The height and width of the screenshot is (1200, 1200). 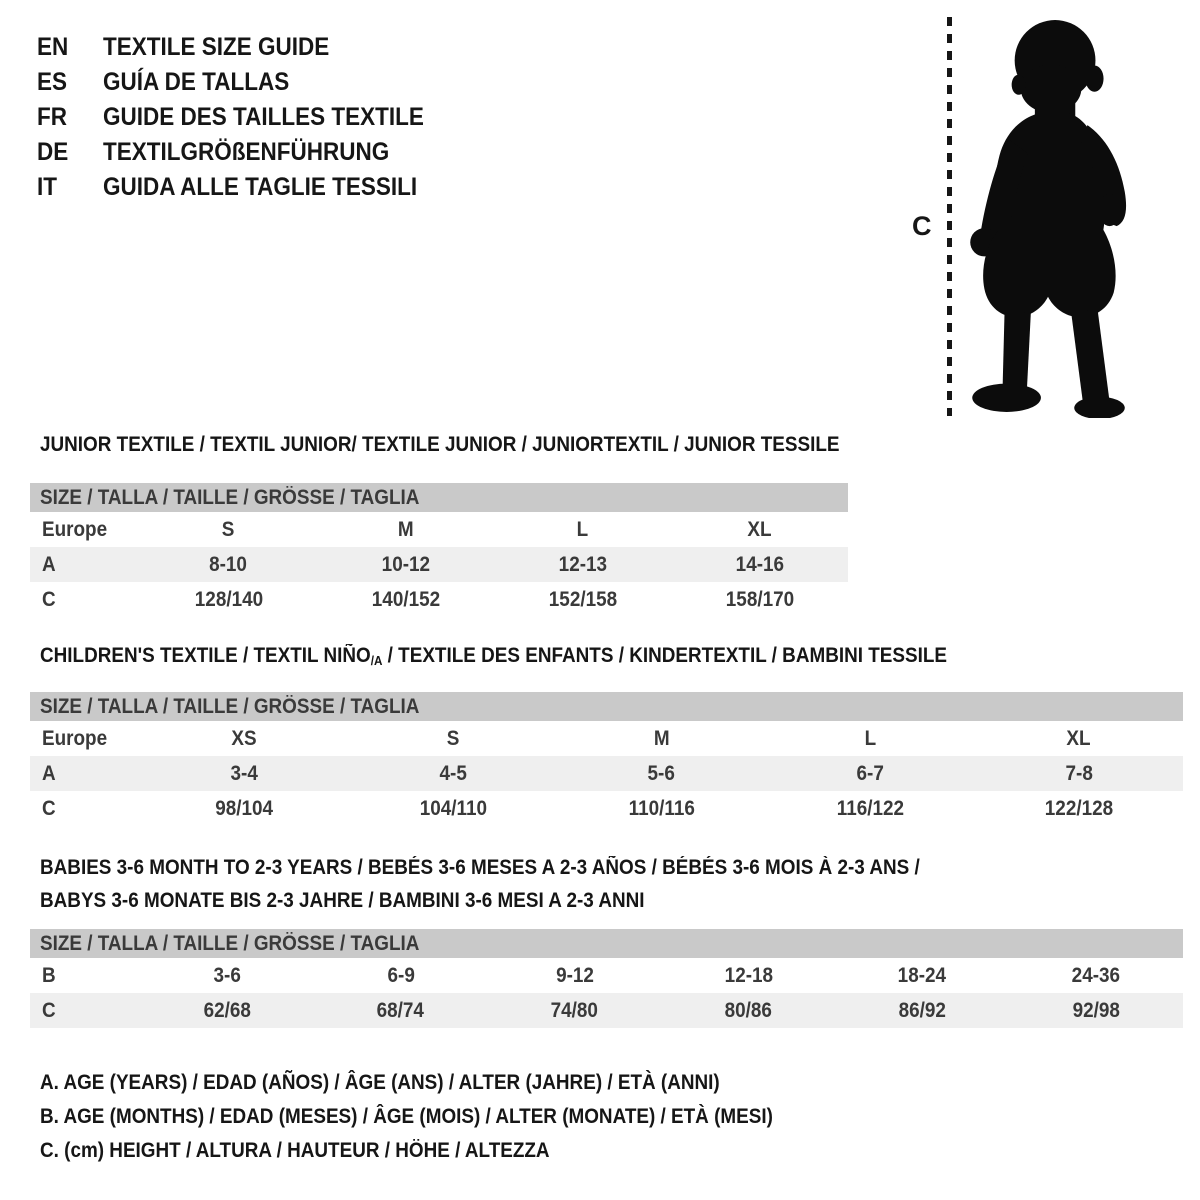 What do you see at coordinates (228, 564) in the screenshot?
I see `table-cell: 8-10` at bounding box center [228, 564].